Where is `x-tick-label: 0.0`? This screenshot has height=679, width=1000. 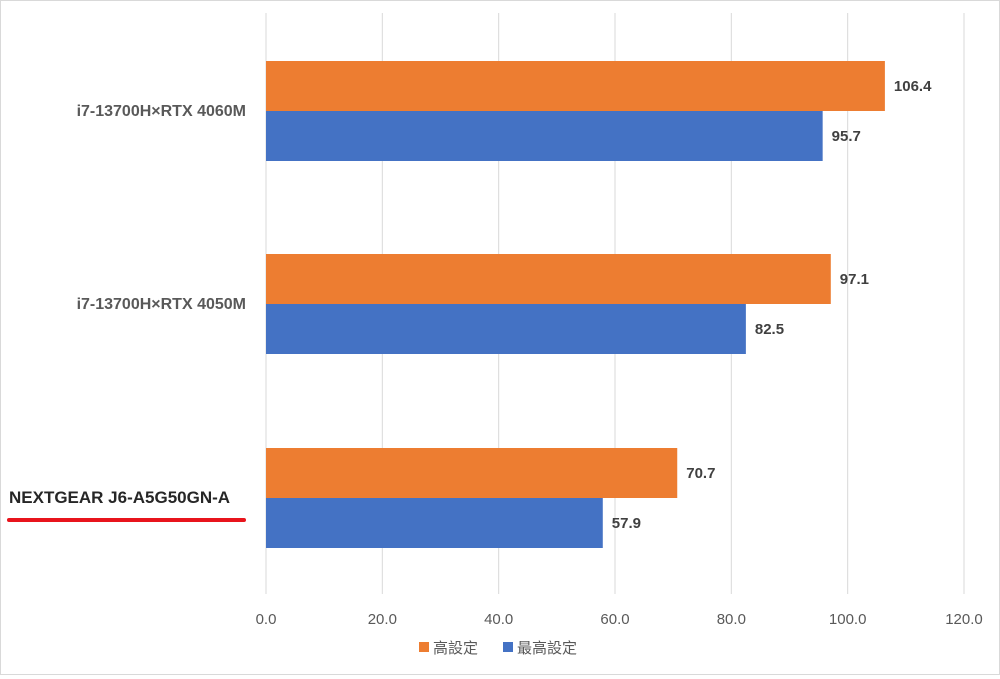 x-tick-label: 0.0 is located at coordinates (266, 619).